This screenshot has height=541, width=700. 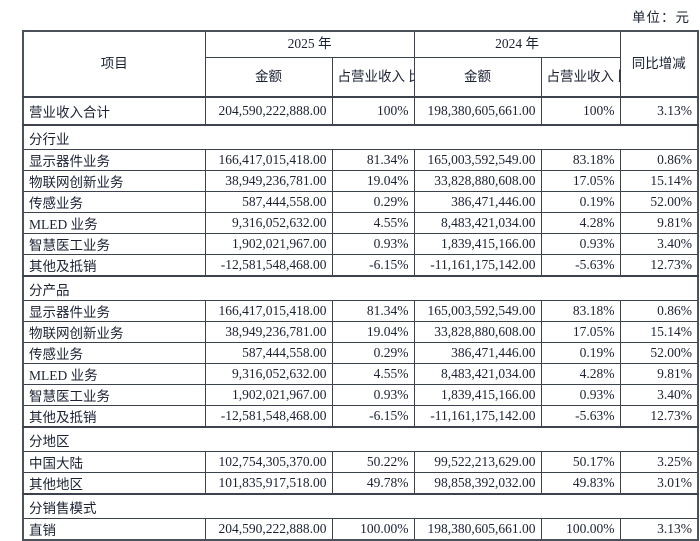 What do you see at coordinates (114, 202) in the screenshot?
I see `row-label: 传感业务` at bounding box center [114, 202].